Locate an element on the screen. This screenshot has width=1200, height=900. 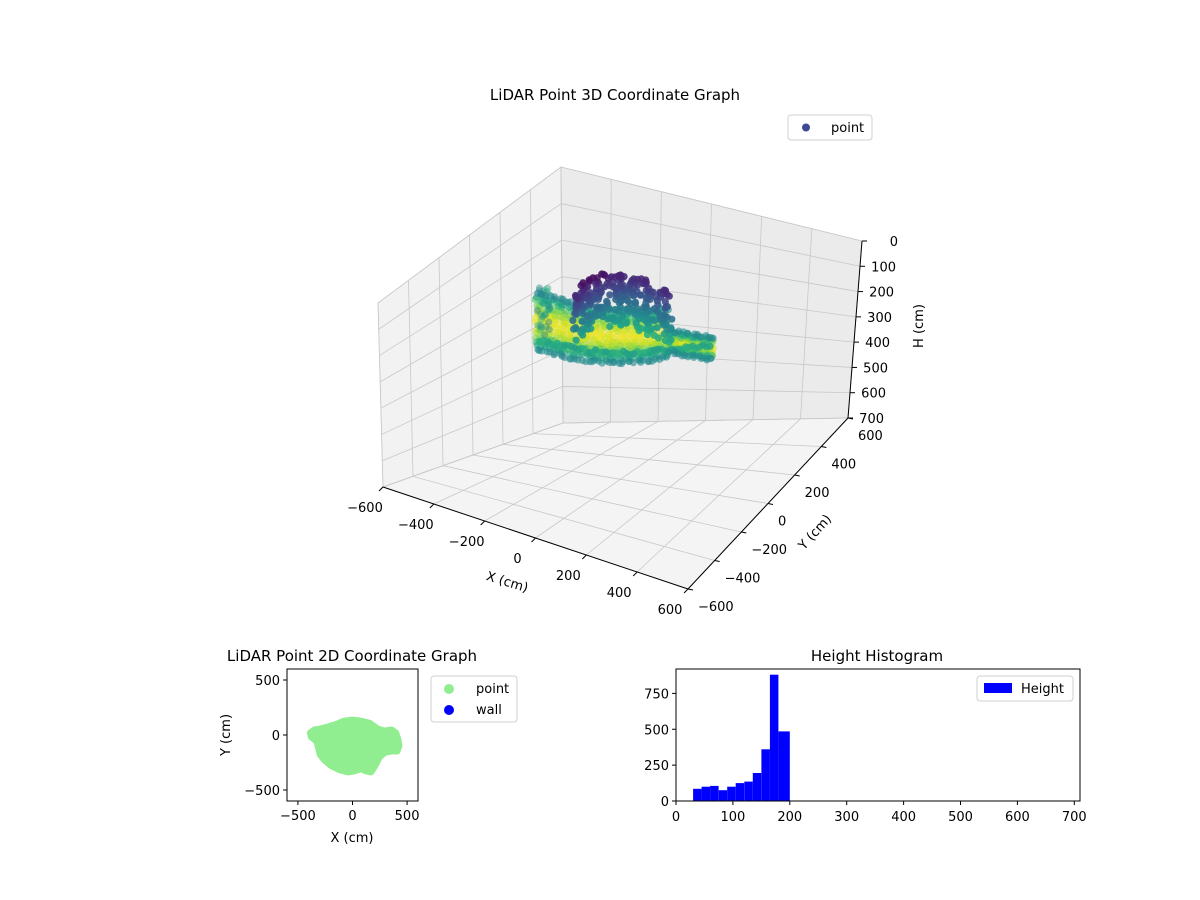
x-tick-label-hist: 0 is located at coordinates (676, 817).